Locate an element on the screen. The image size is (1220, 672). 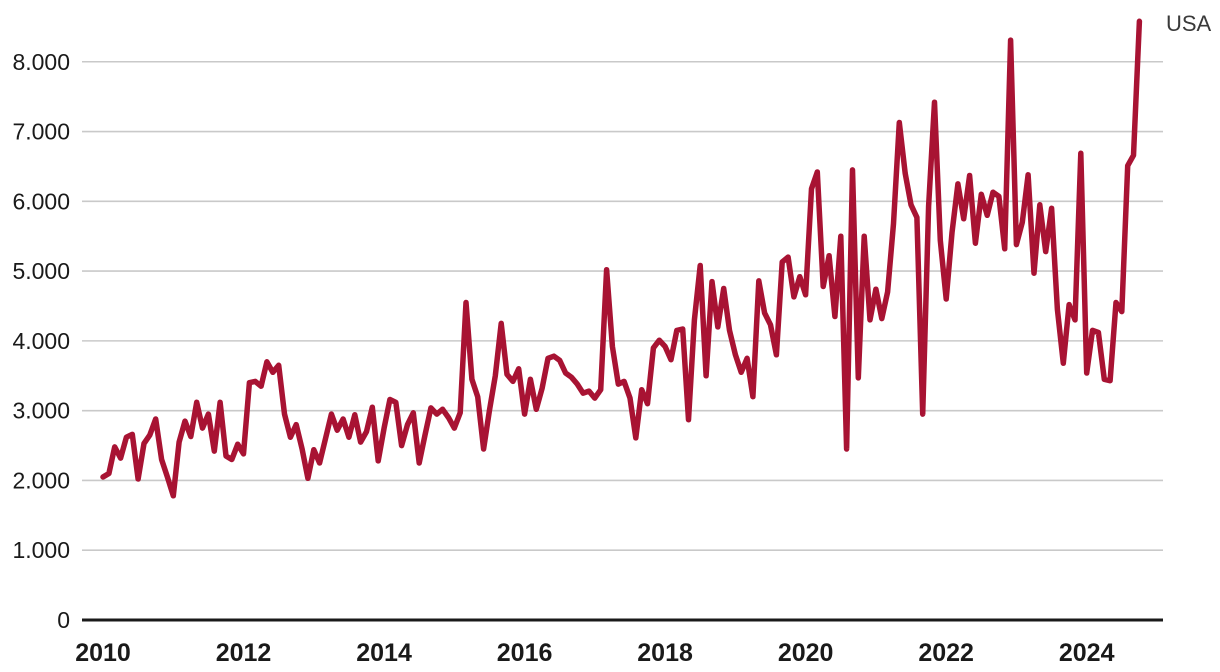
x-axis-tick-label: 2012 is located at coordinates (244, 653).